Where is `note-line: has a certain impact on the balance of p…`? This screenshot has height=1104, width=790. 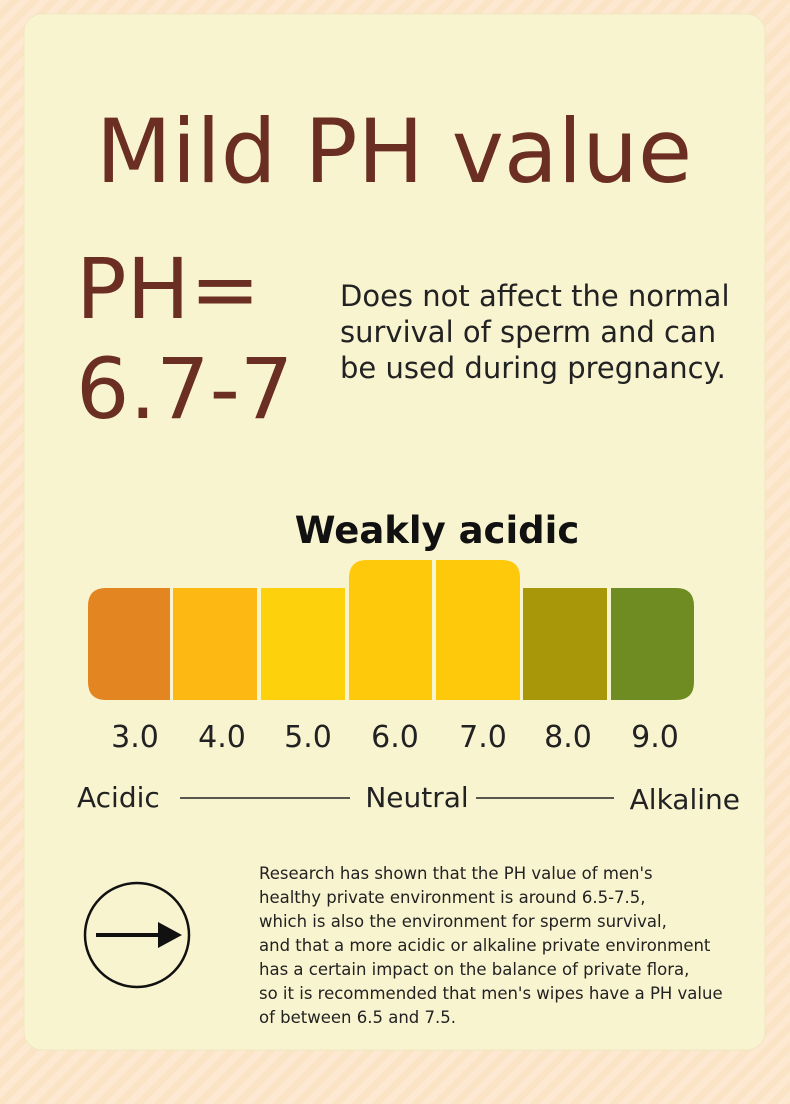
note-line: has a certain impact on the balance of p… is located at coordinates (474, 969).